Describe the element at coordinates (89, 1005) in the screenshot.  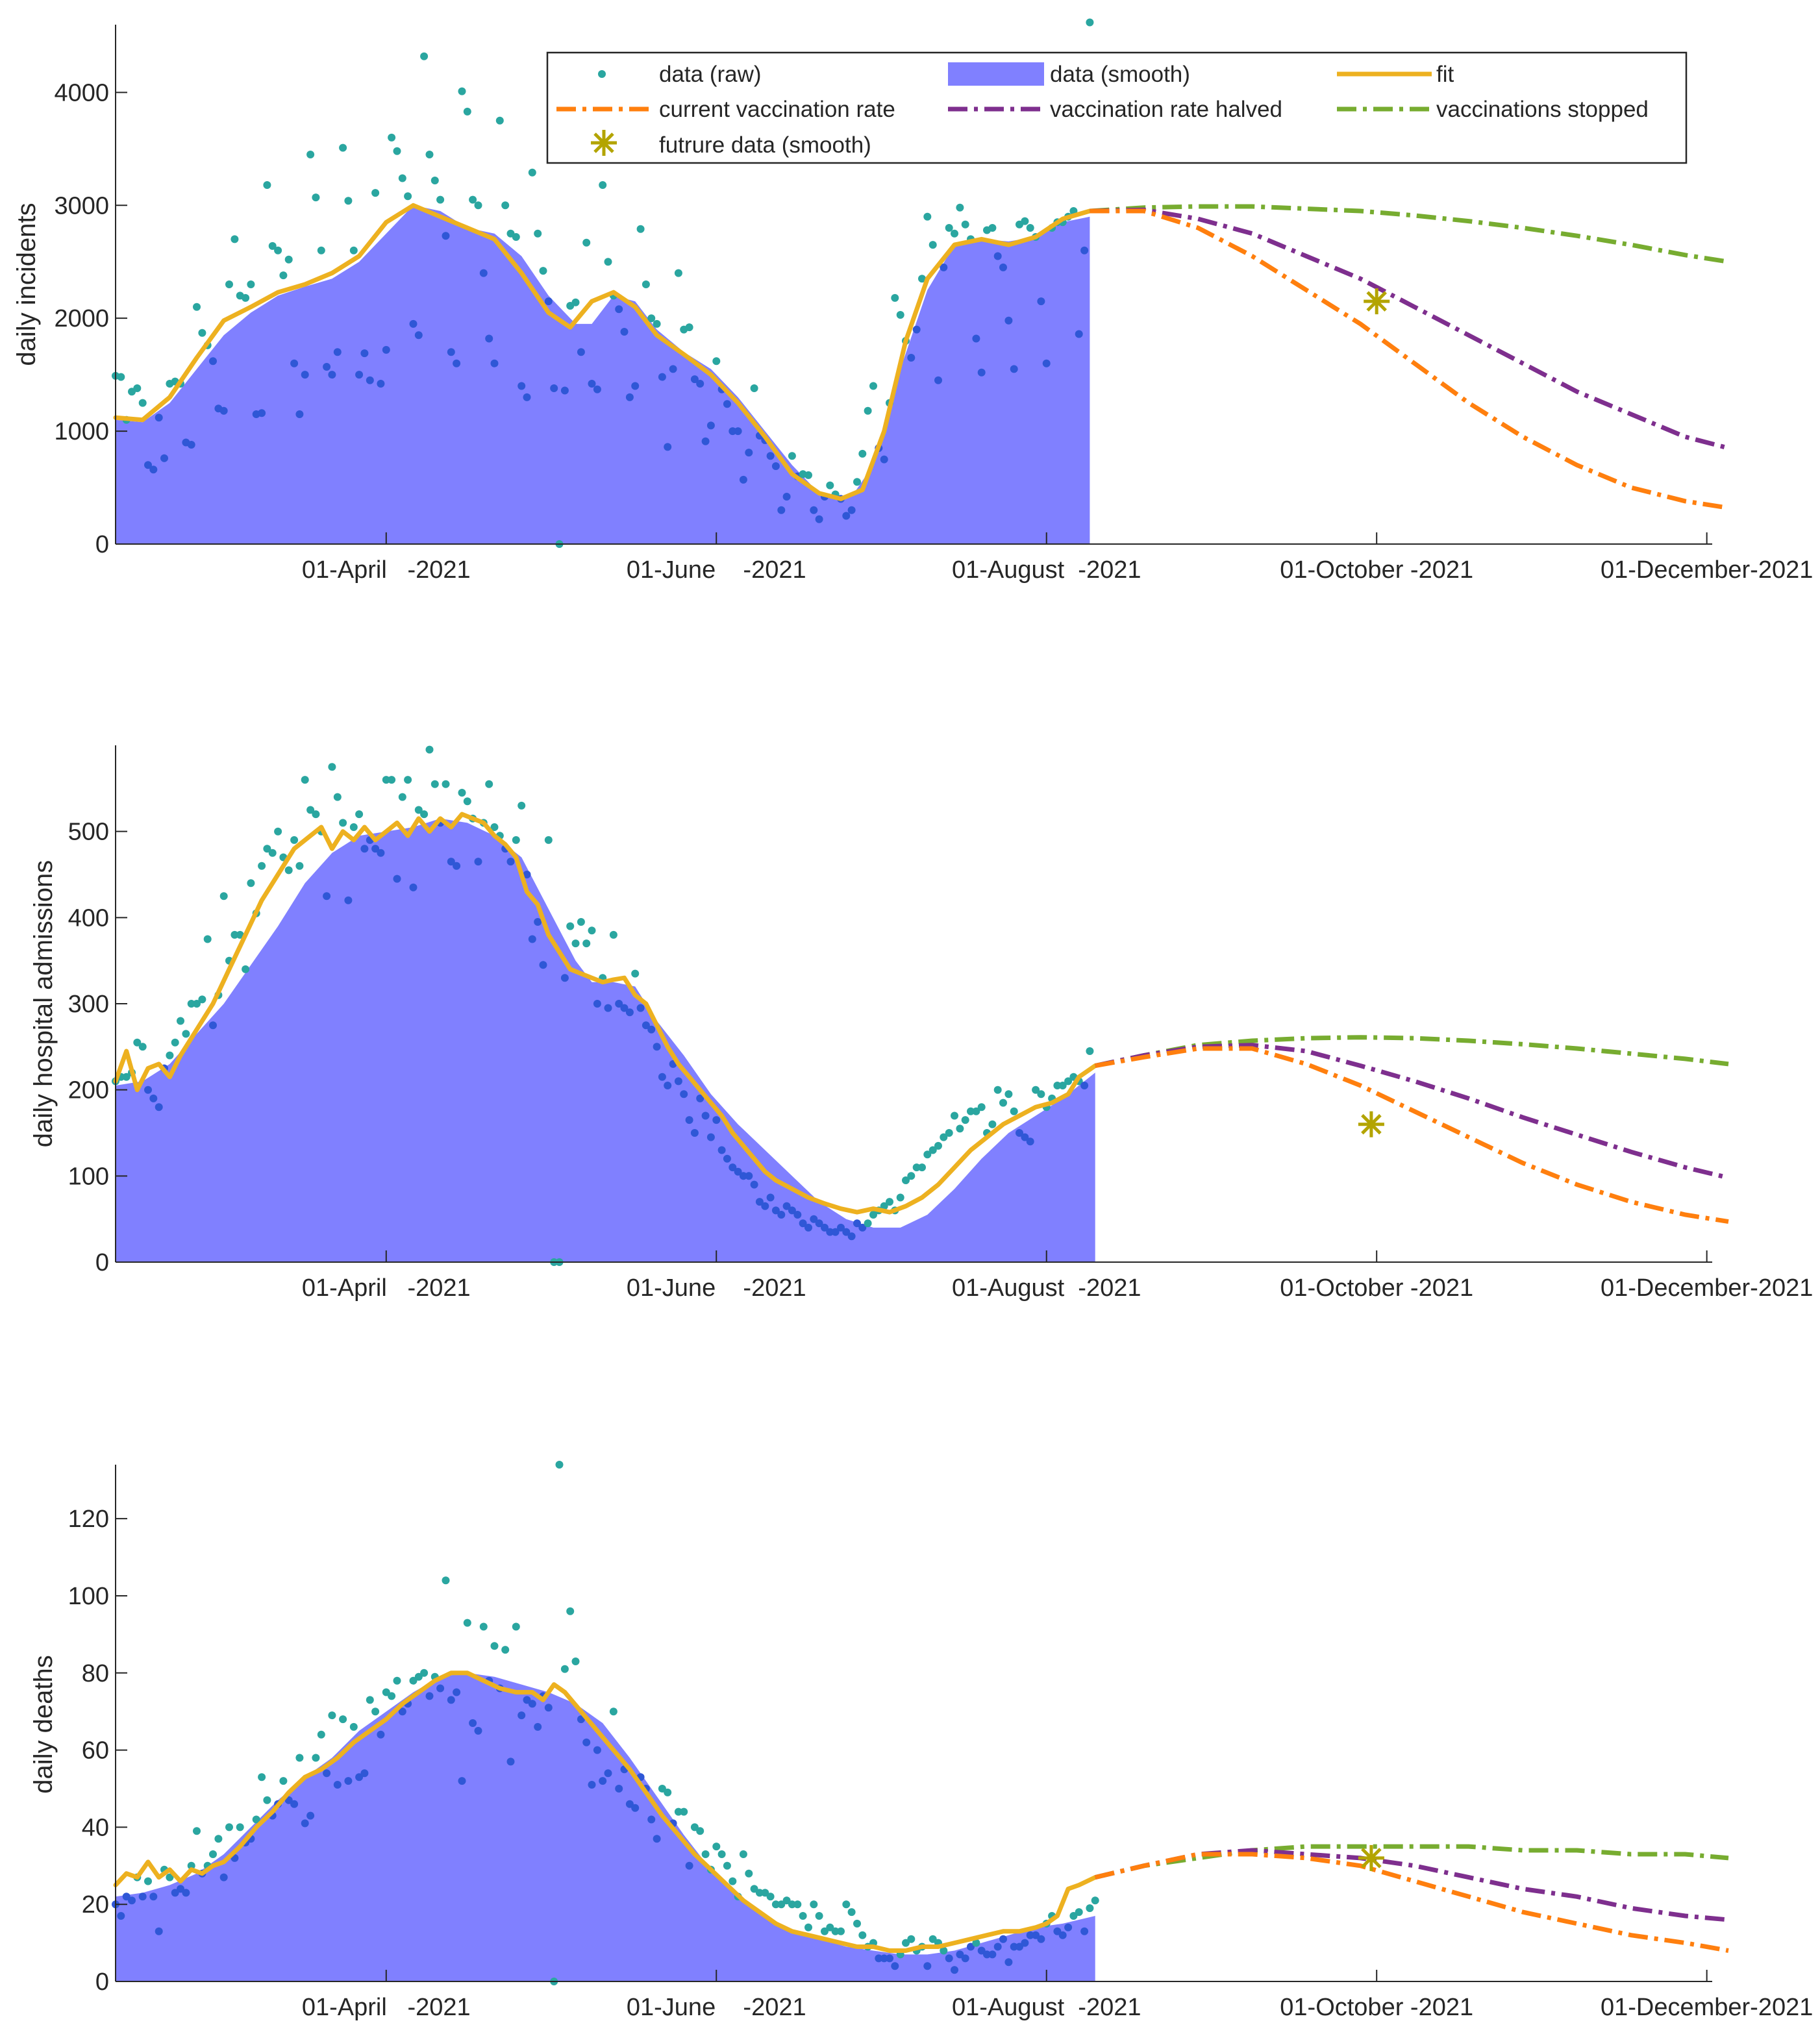
I see `admissions-y-tick-label: 300` at that location.